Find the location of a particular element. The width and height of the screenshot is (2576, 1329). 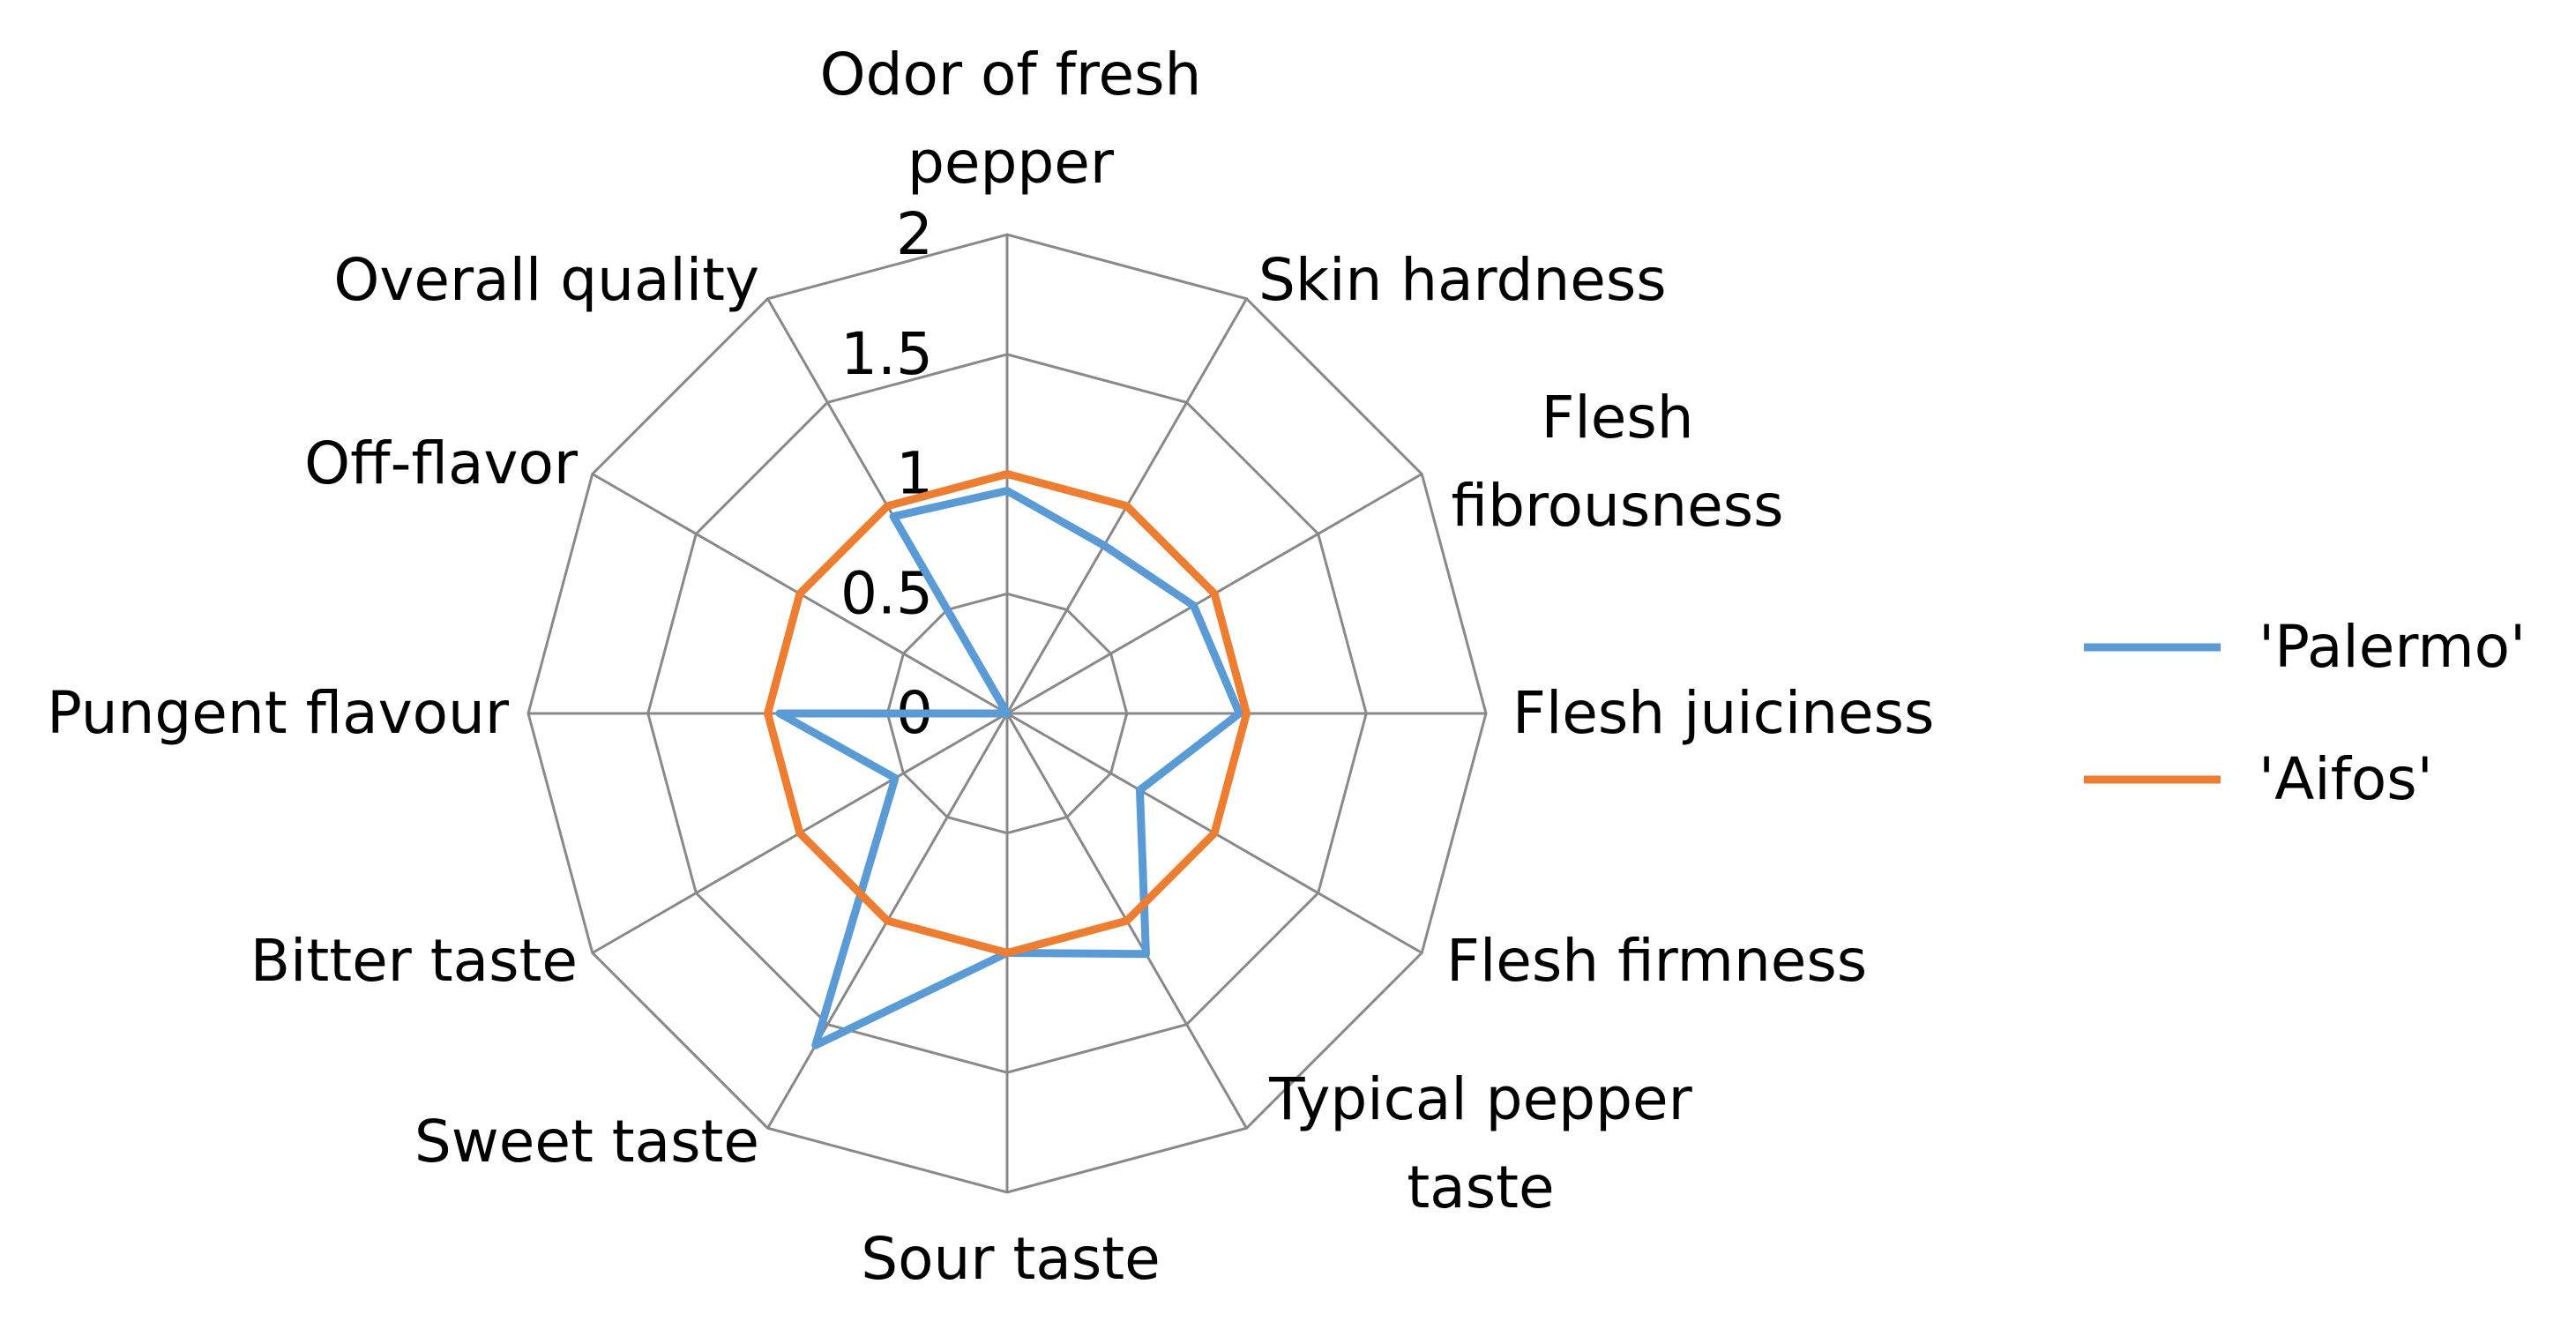

category-label: Flesh firmness is located at coordinates (1657, 961).